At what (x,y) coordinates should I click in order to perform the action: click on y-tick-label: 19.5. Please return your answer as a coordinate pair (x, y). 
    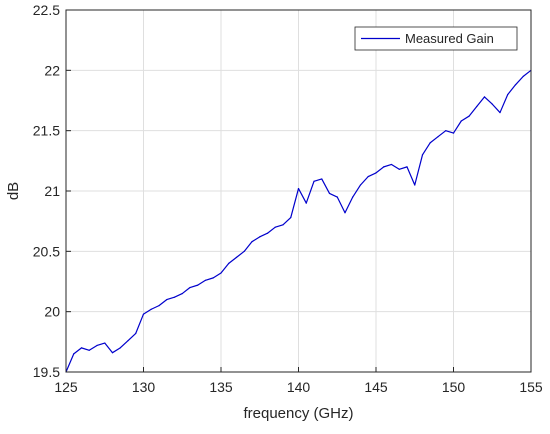
    Looking at the image, I should click on (46, 372).